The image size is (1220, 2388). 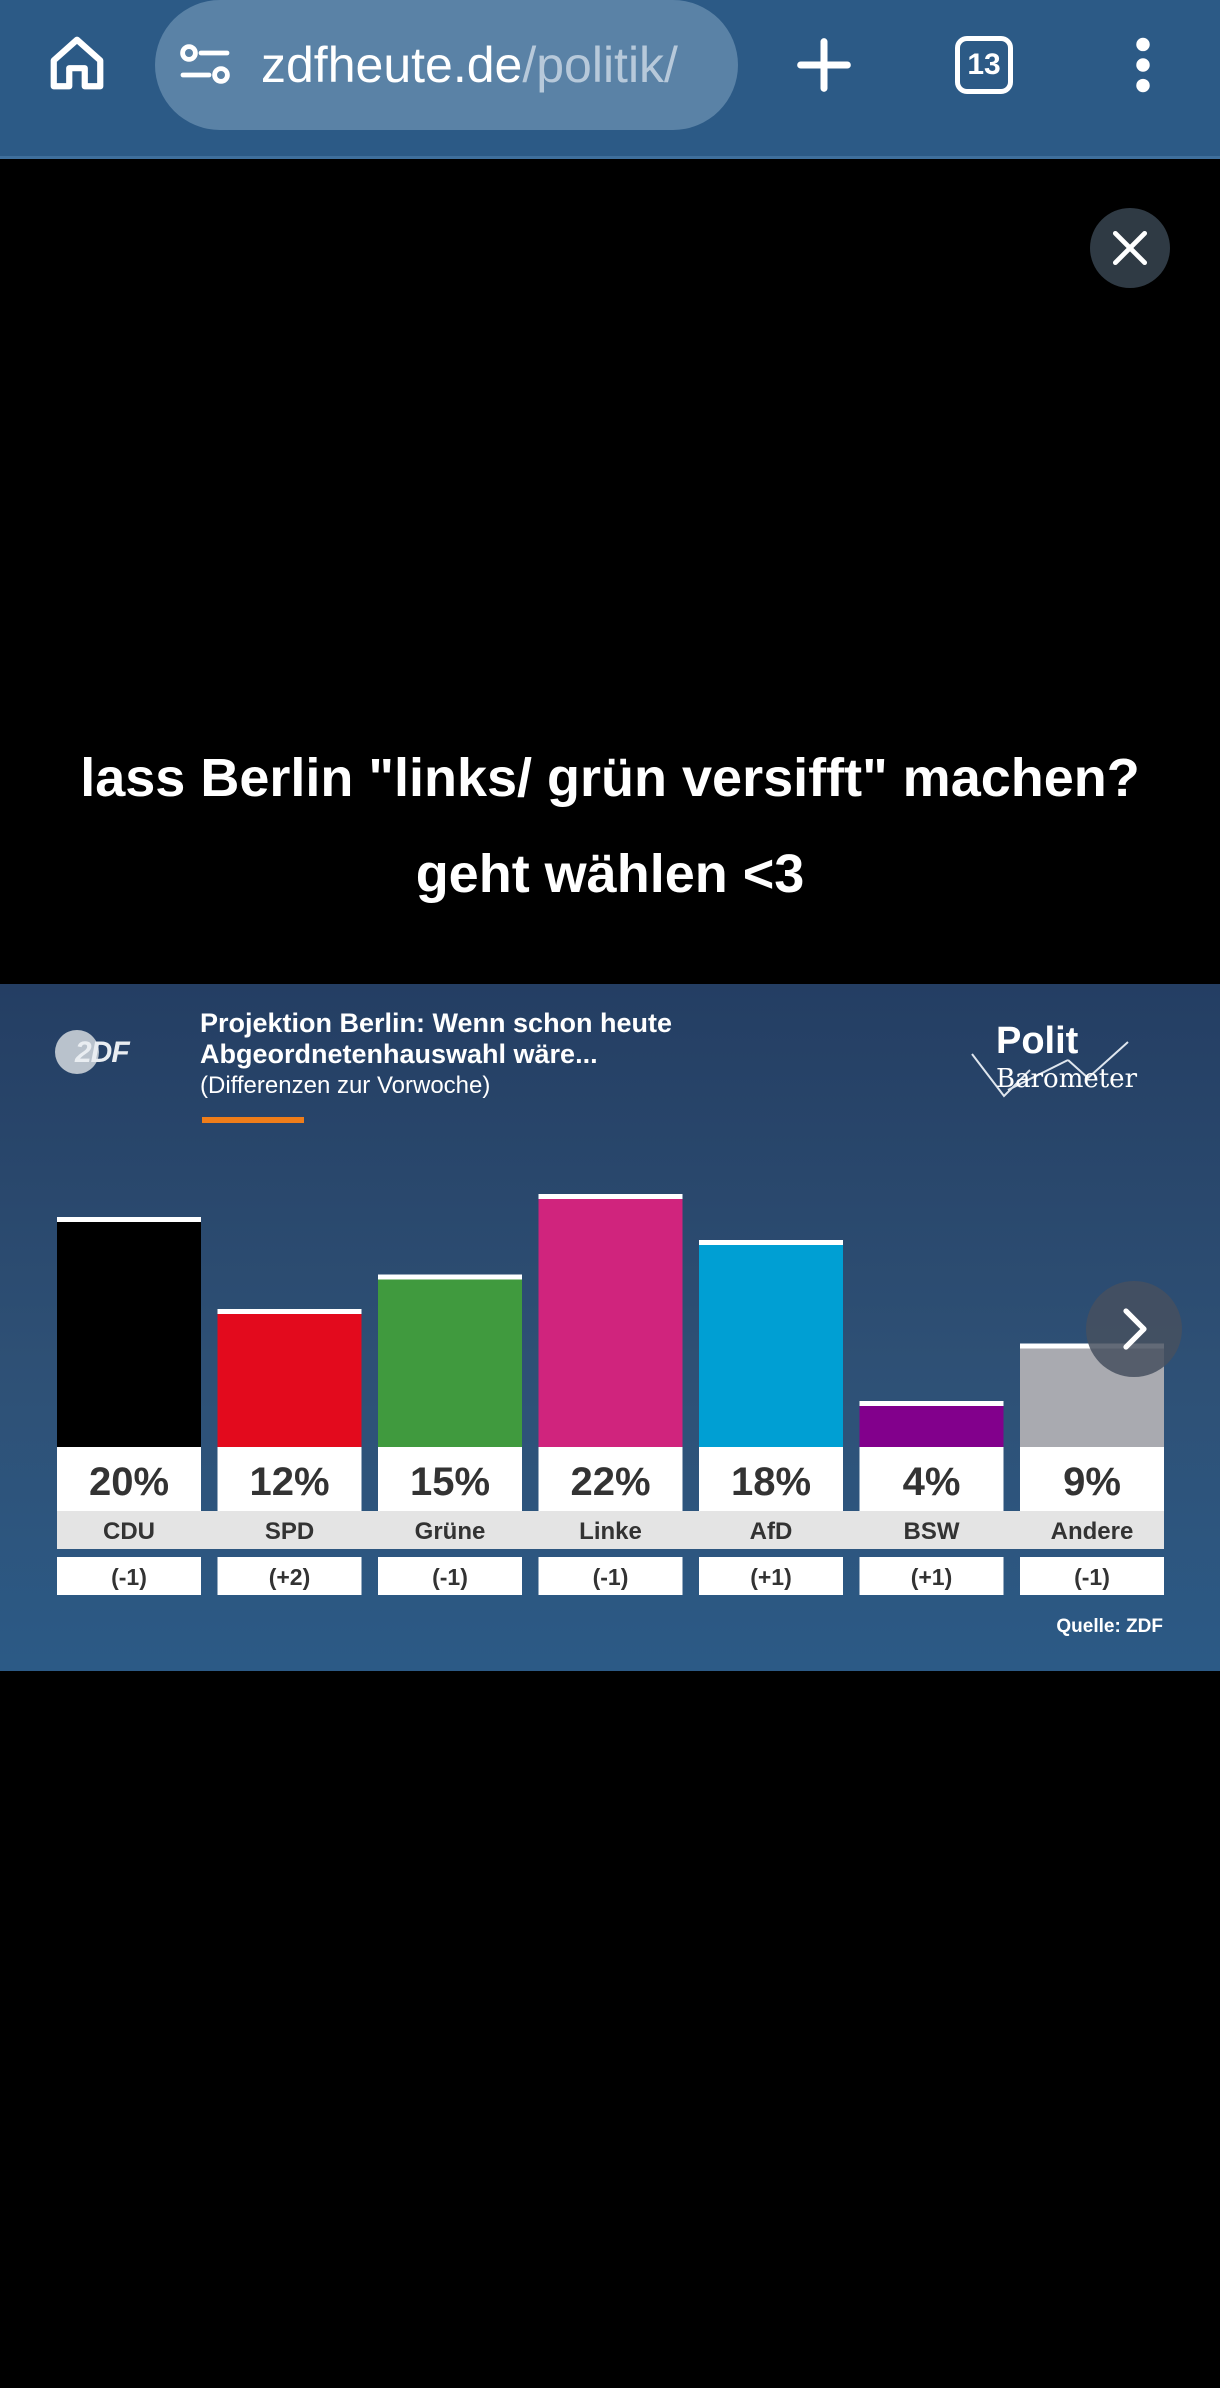 I want to click on chevron-right-icon, so click(x=1135, y=1329).